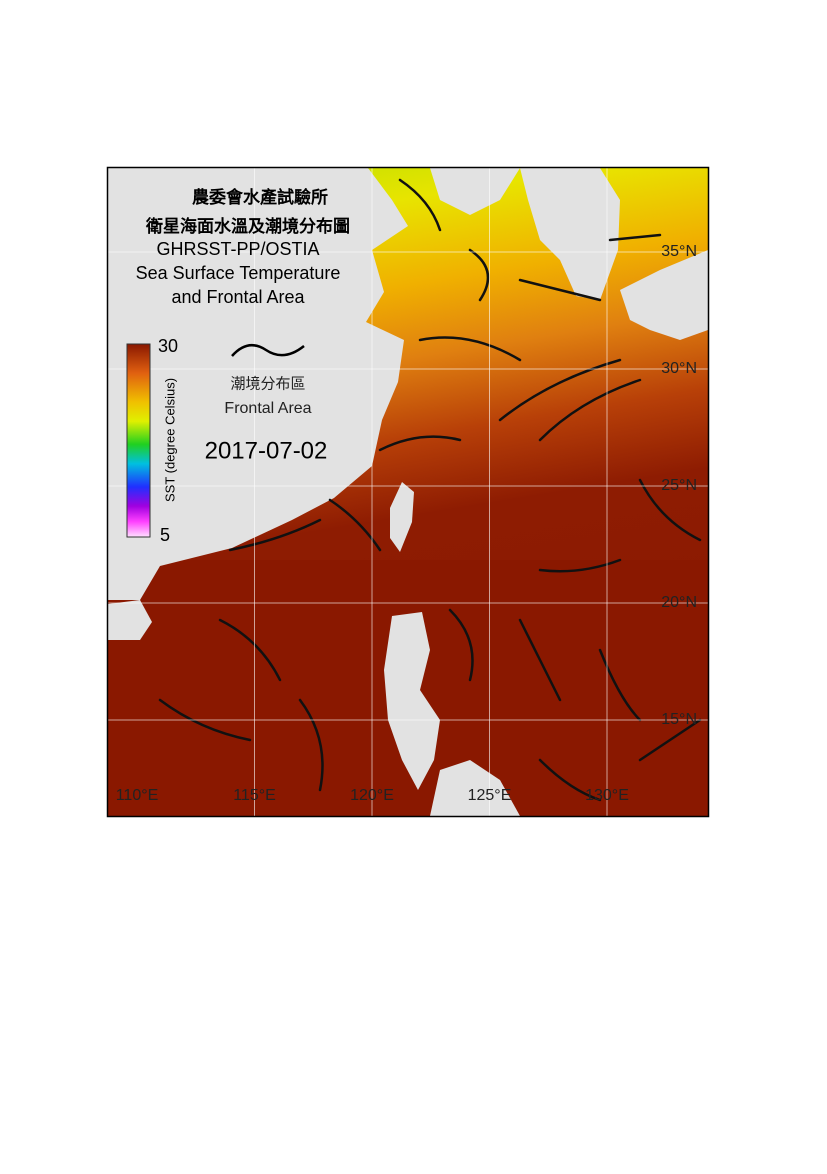  Describe the element at coordinates (372, 795) in the screenshot. I see `lon-label: 120°E` at that location.